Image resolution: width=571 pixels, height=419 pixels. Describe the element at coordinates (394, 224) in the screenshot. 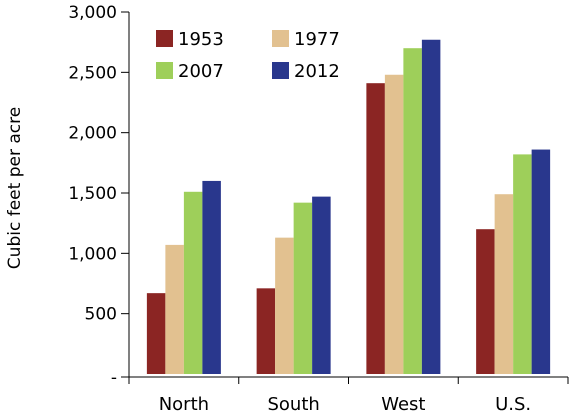

I see `bar-1977-west` at that location.